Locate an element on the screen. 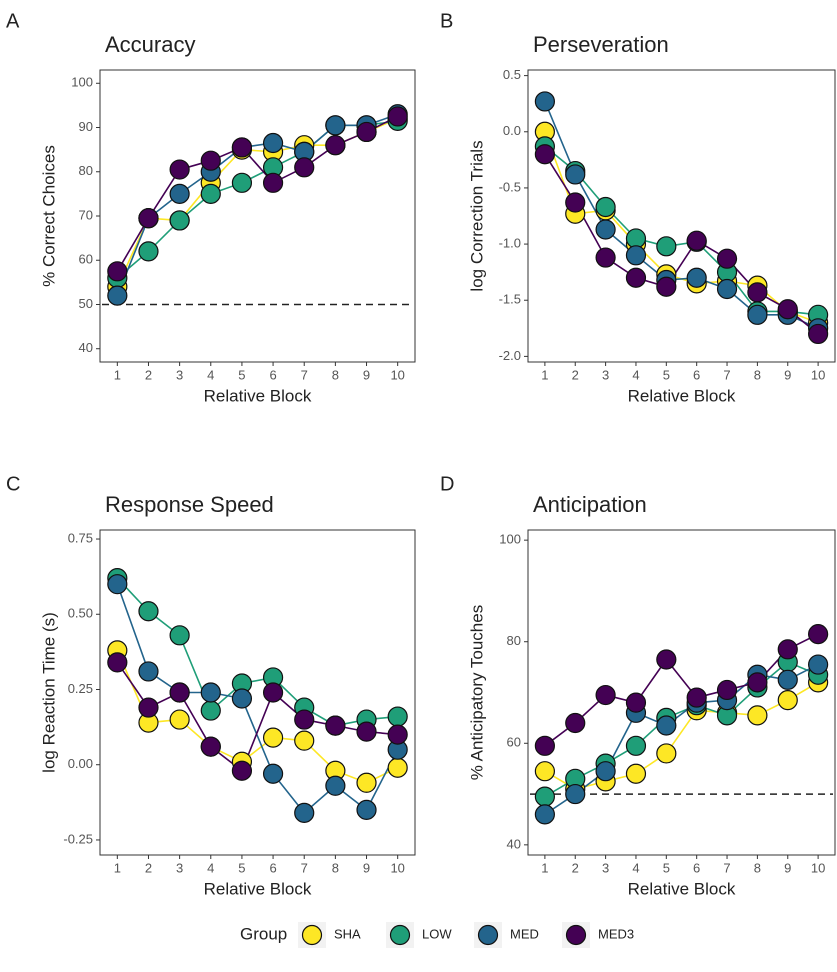 The image size is (837, 972). x-axis-label: Relative Block is located at coordinates (258, 888).